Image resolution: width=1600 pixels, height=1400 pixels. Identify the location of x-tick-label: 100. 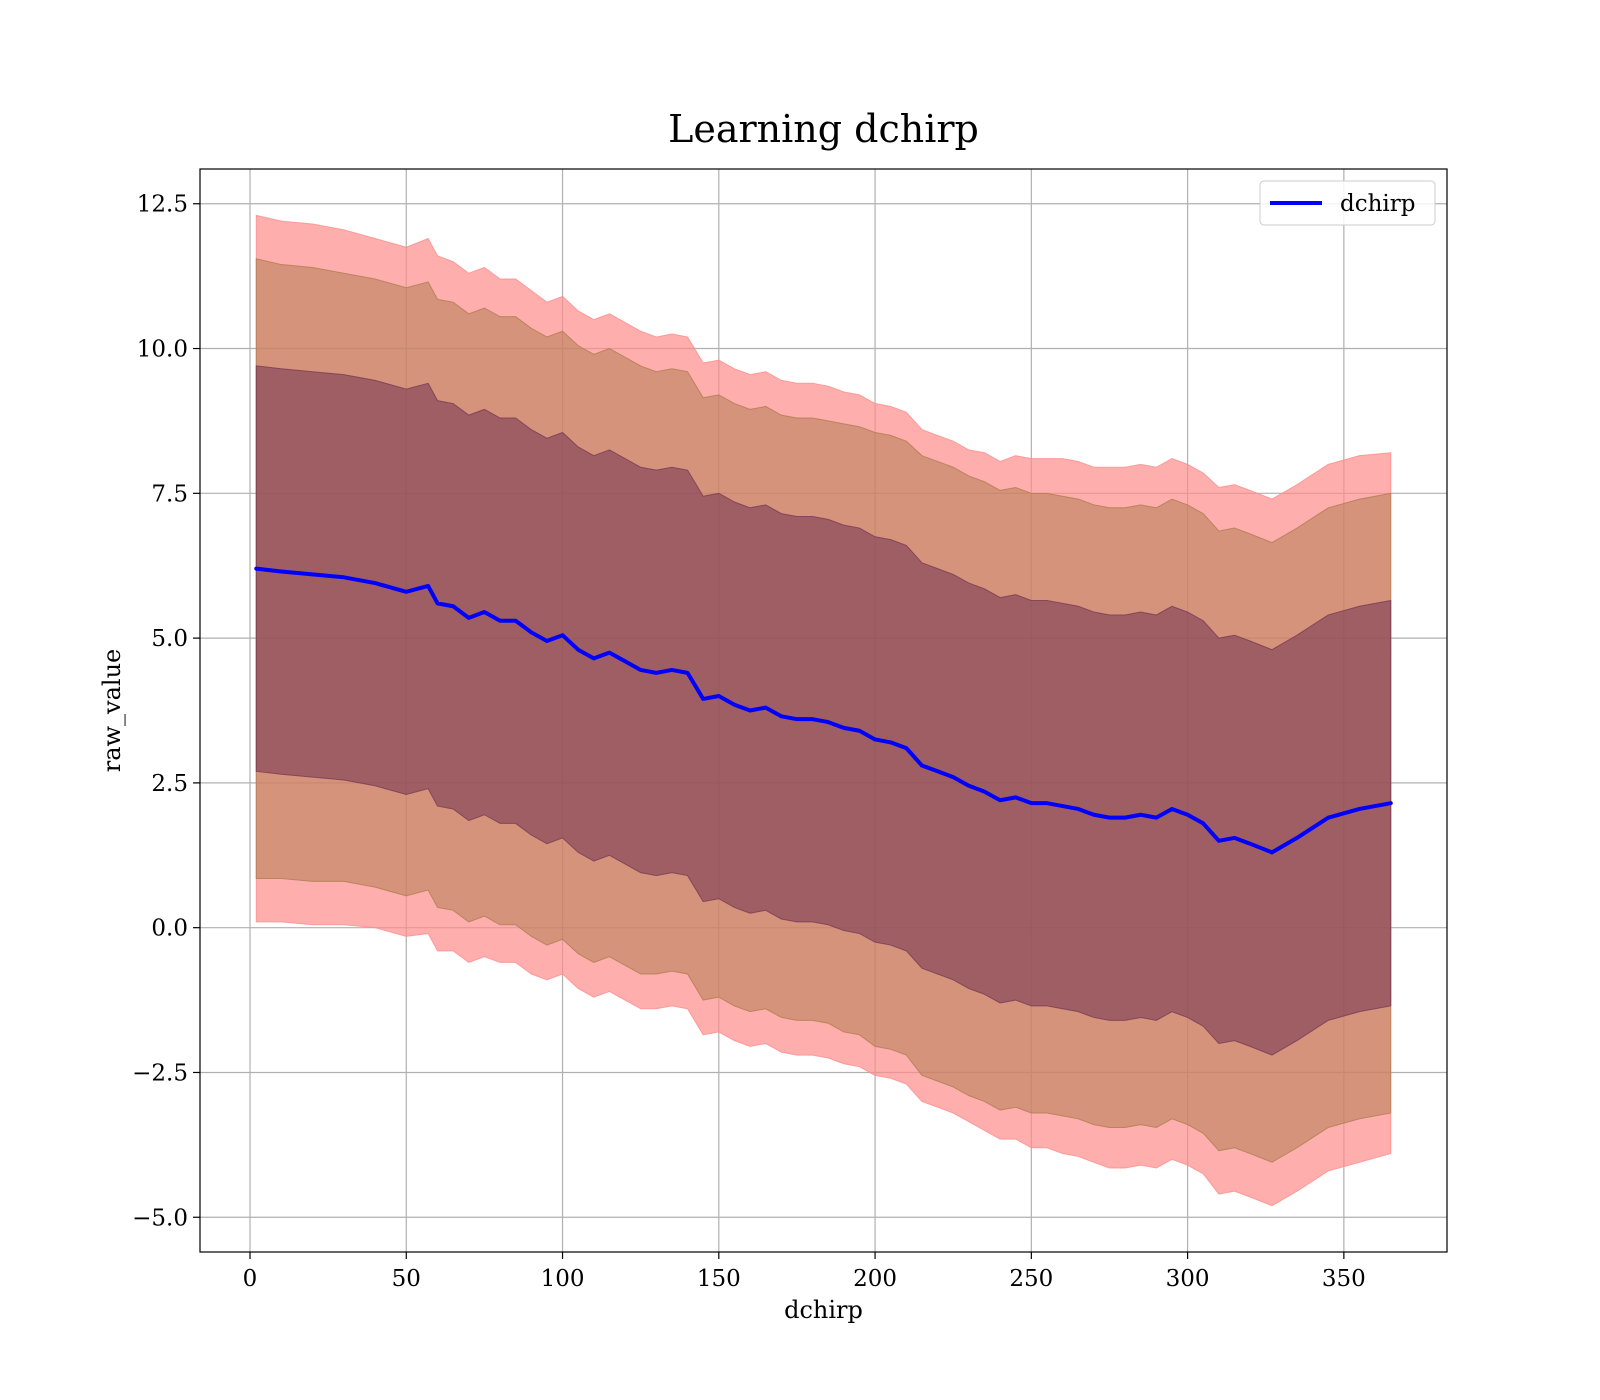
(563, 1279).